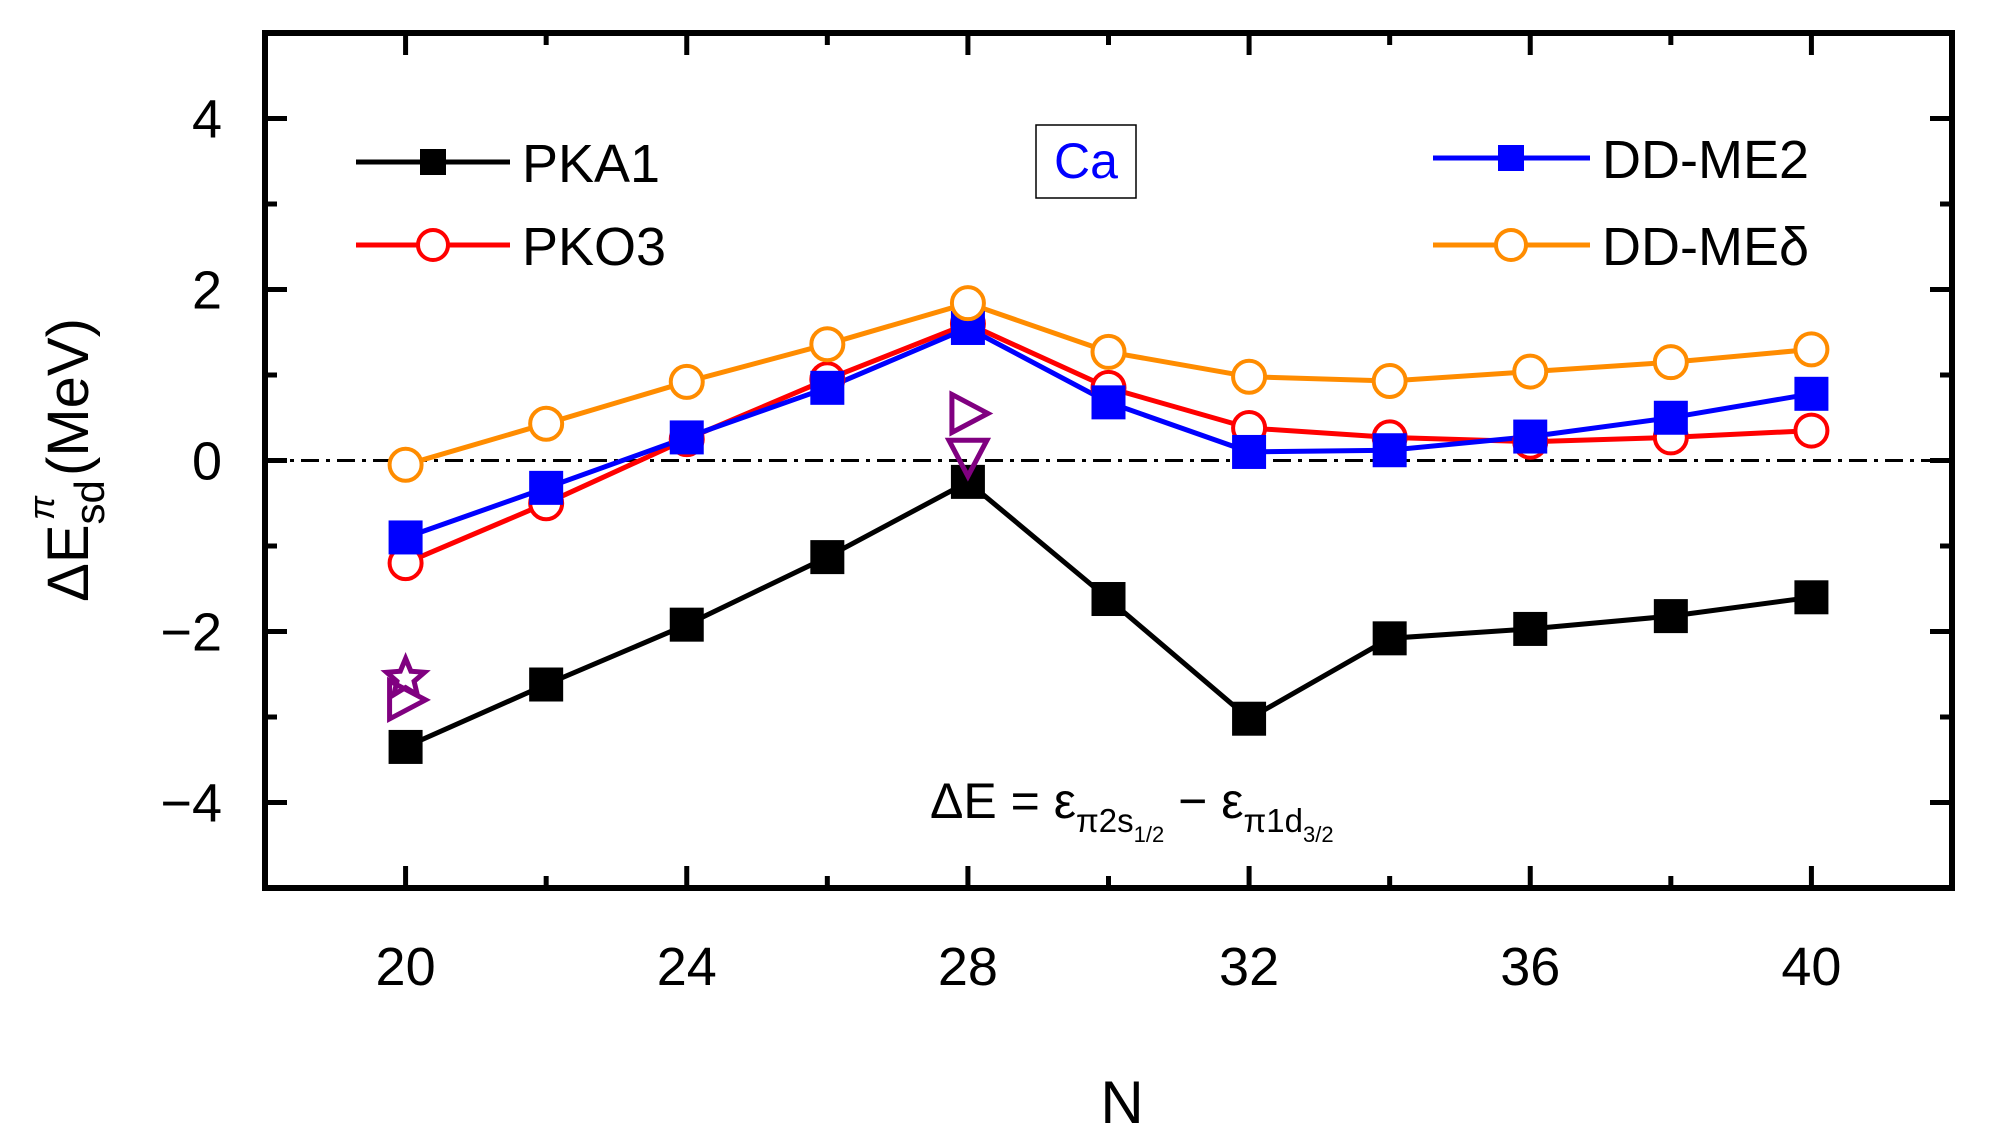 This screenshot has height=1139, width=1993. Describe the element at coordinates (405, 676) in the screenshot. I see `data-point-experiment-star` at that location.